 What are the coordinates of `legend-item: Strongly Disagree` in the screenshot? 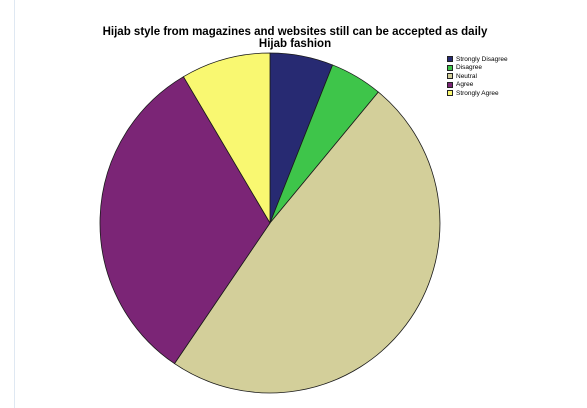 It's located at (477, 59).